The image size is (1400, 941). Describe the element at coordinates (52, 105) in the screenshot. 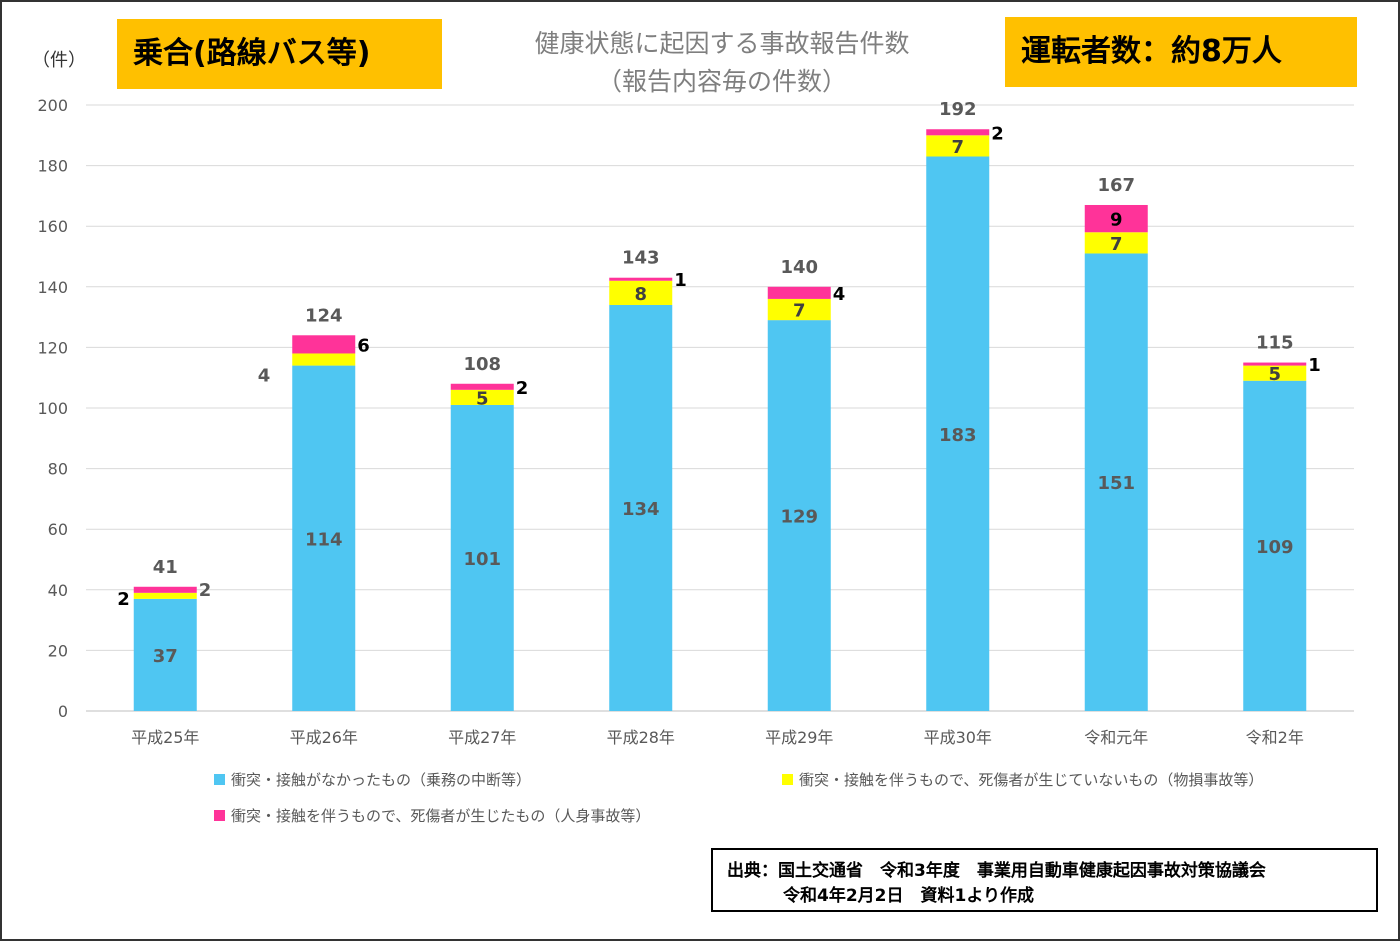

I see `y-tick-label: 200` at that location.